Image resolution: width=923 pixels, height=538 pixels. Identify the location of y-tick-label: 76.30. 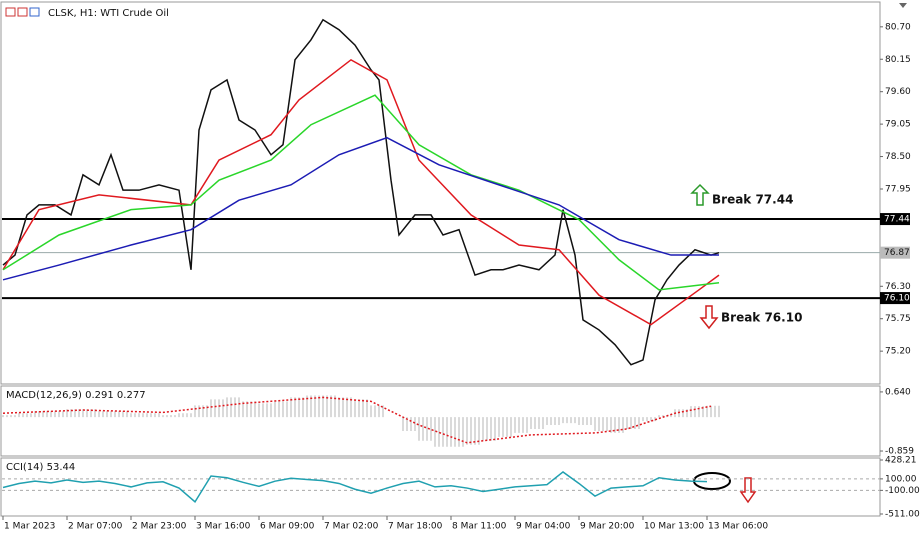
(898, 287).